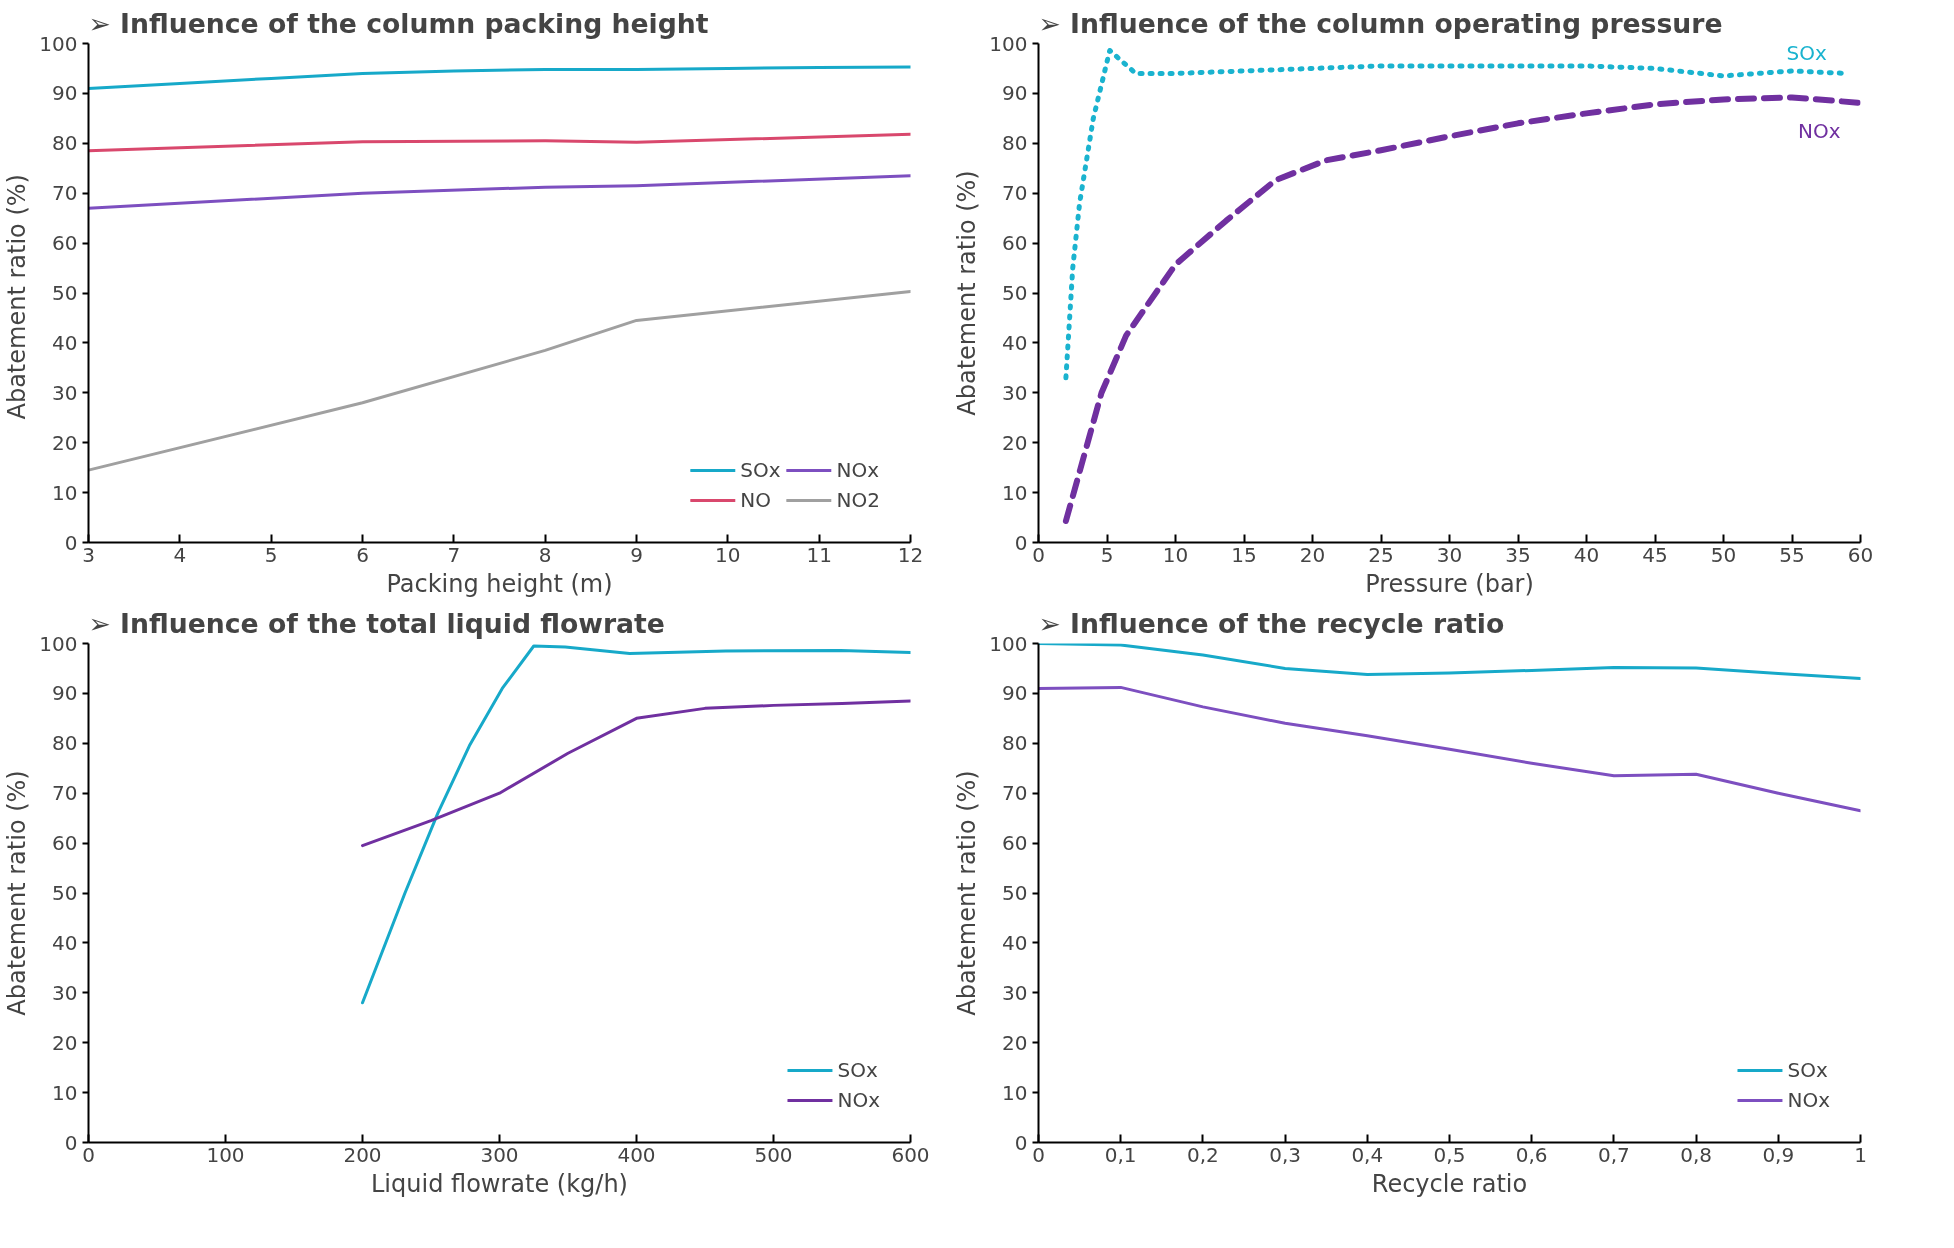 The width and height of the screenshot is (1954, 1248). I want to click on x-tick-label: 9, so click(636, 554).